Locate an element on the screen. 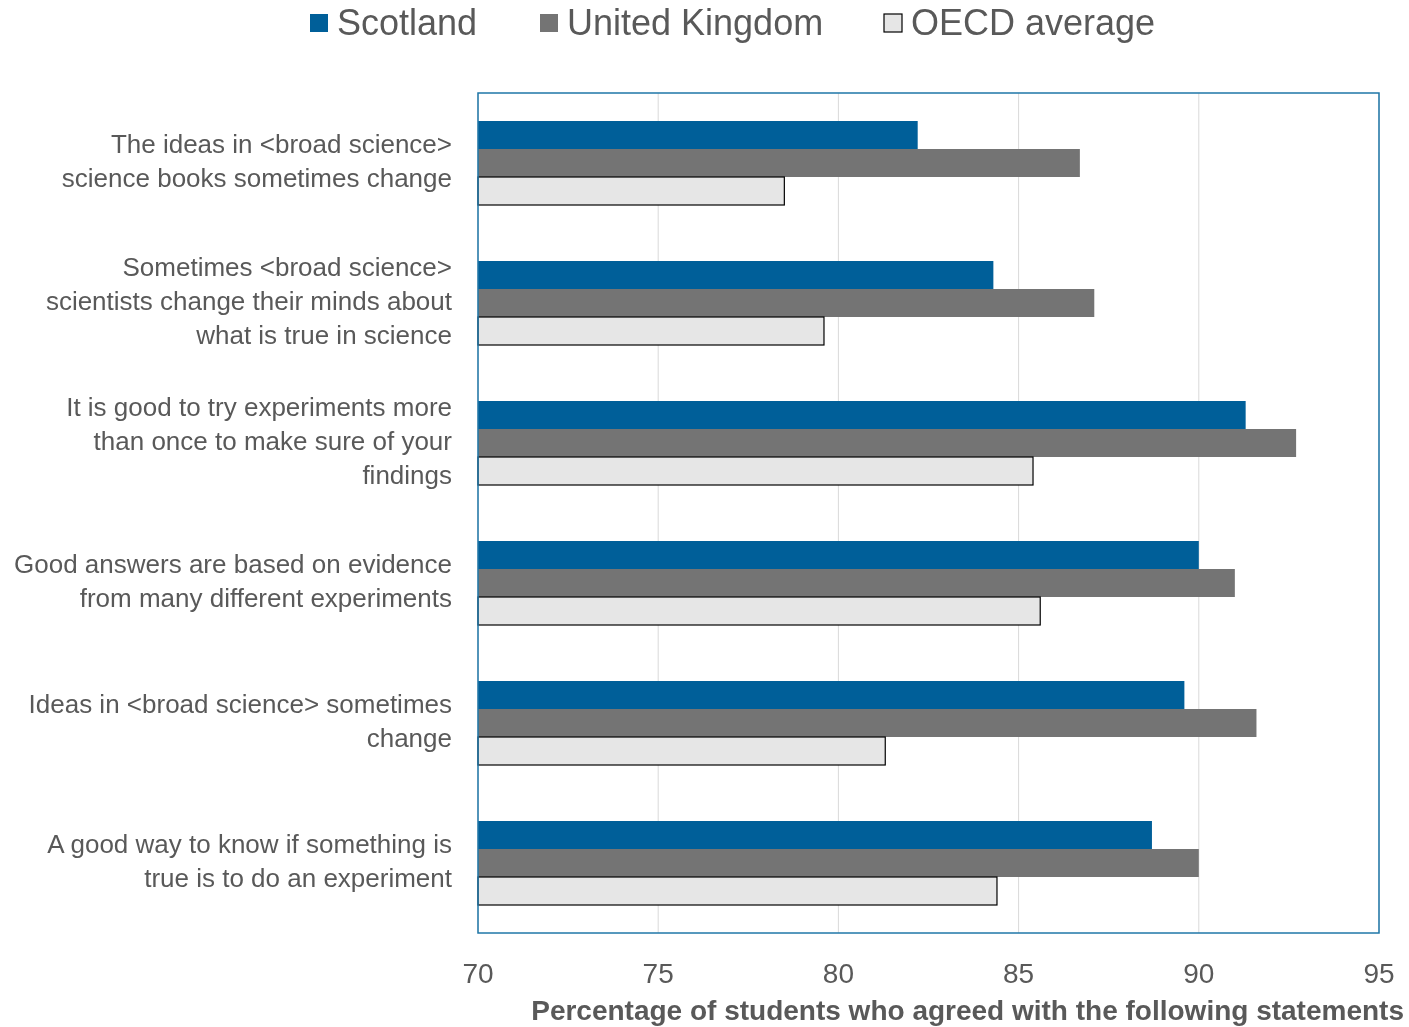 Image resolution: width=1409 pixels, height=1027 pixels. y-tick-label: Ideas in <broad science> sometimes change is located at coordinates (240, 720).